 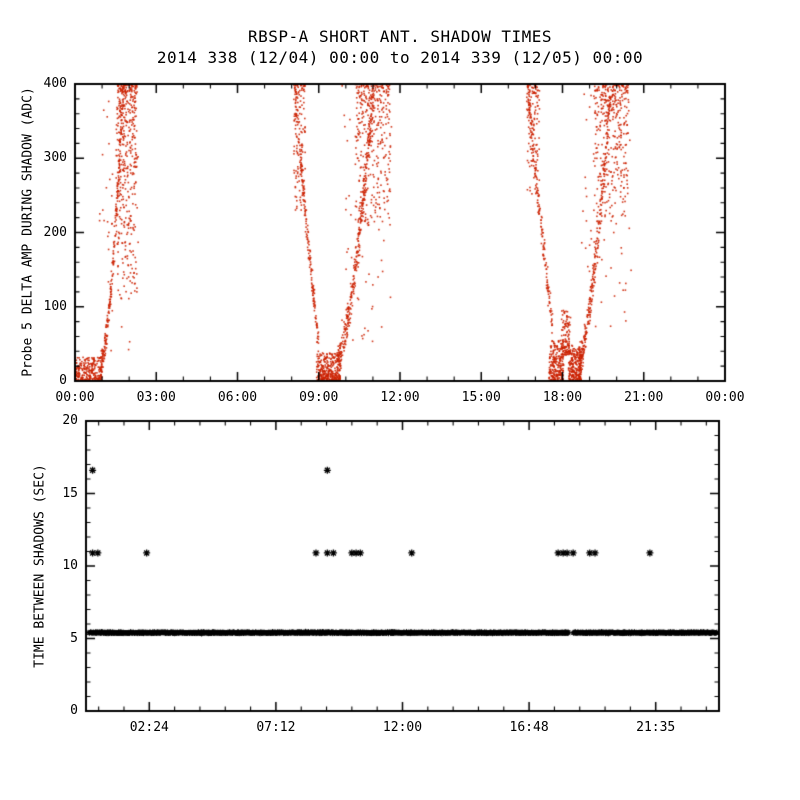 What do you see at coordinates (70, 493) in the screenshot?
I see `bottom-y-tick-label: 15` at bounding box center [70, 493].